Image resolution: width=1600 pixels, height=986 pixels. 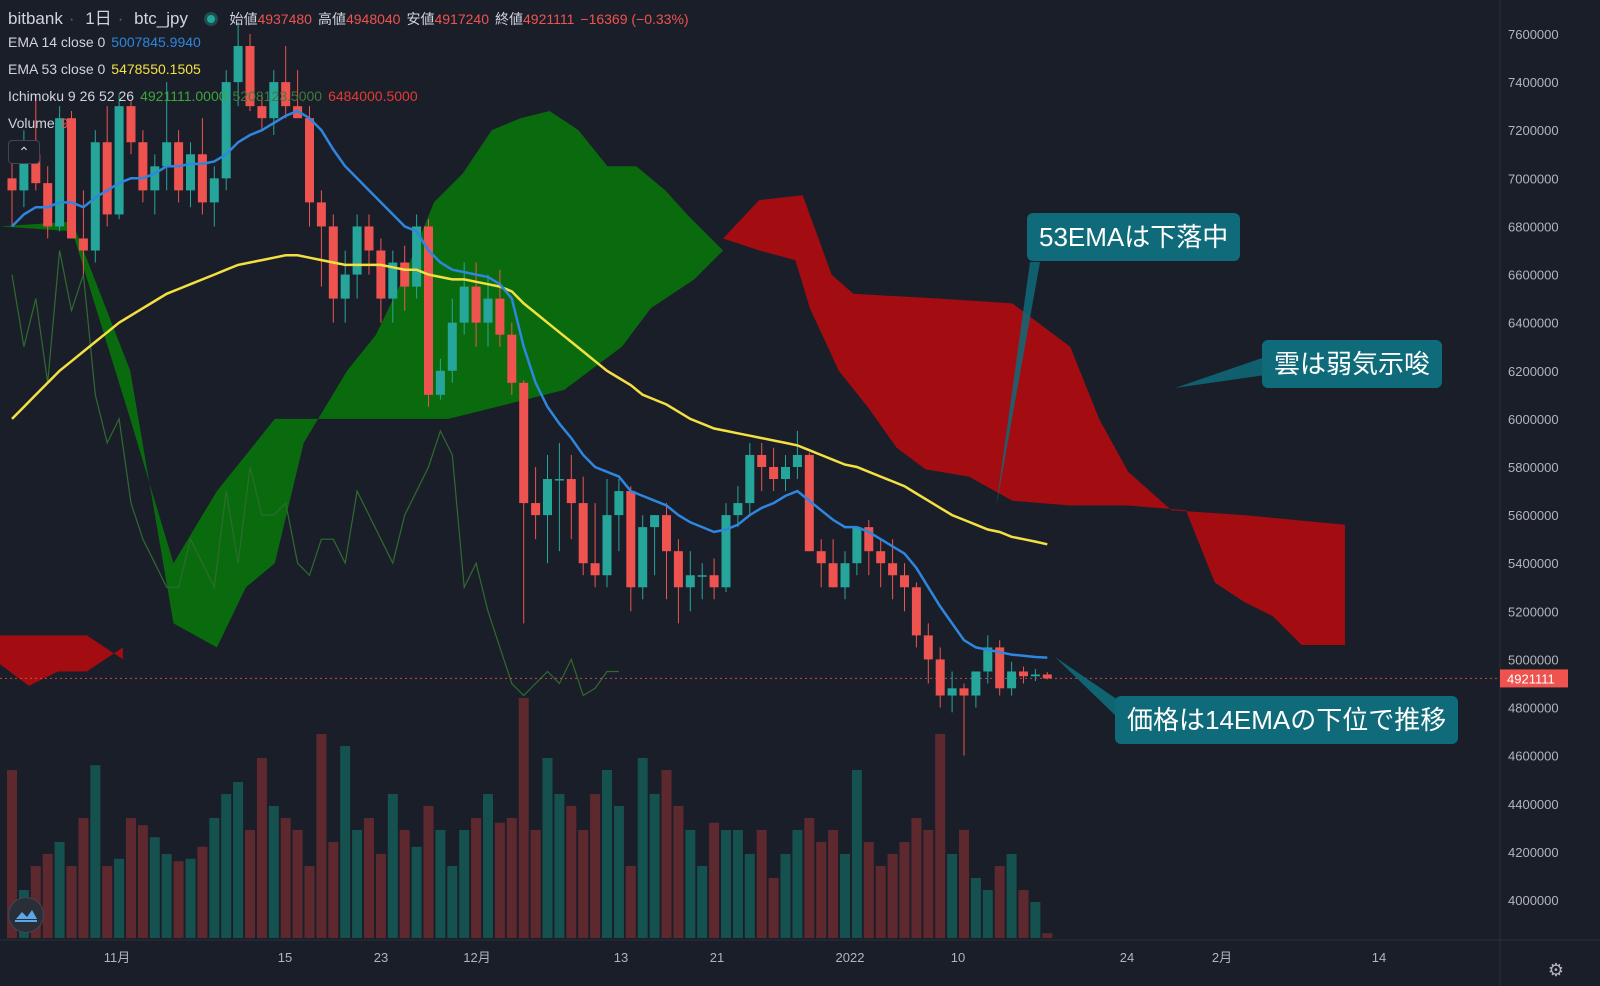 What do you see at coordinates (35, 18) in the screenshot?
I see `exchange-name: bitbank` at bounding box center [35, 18].